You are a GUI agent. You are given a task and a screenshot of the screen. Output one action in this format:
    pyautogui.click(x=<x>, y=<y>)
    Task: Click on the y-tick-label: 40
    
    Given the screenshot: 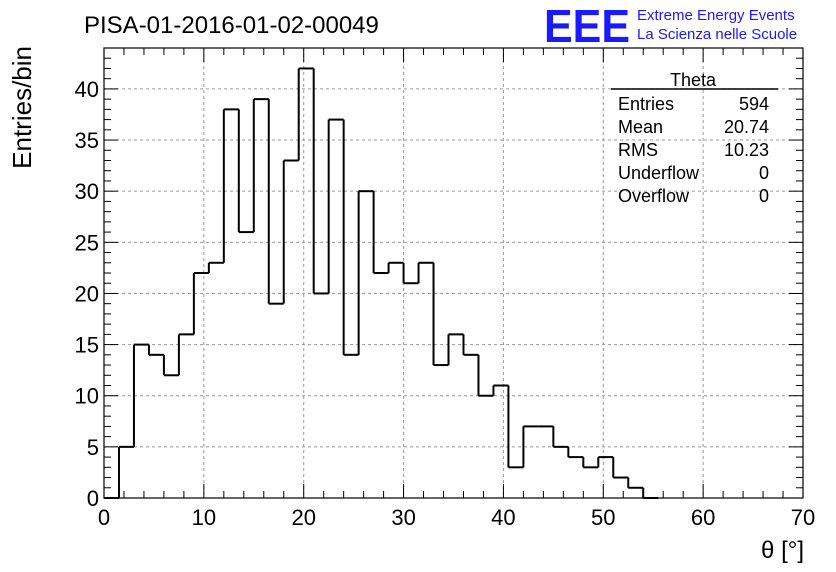 What is the action you would take?
    pyautogui.click(x=87, y=89)
    